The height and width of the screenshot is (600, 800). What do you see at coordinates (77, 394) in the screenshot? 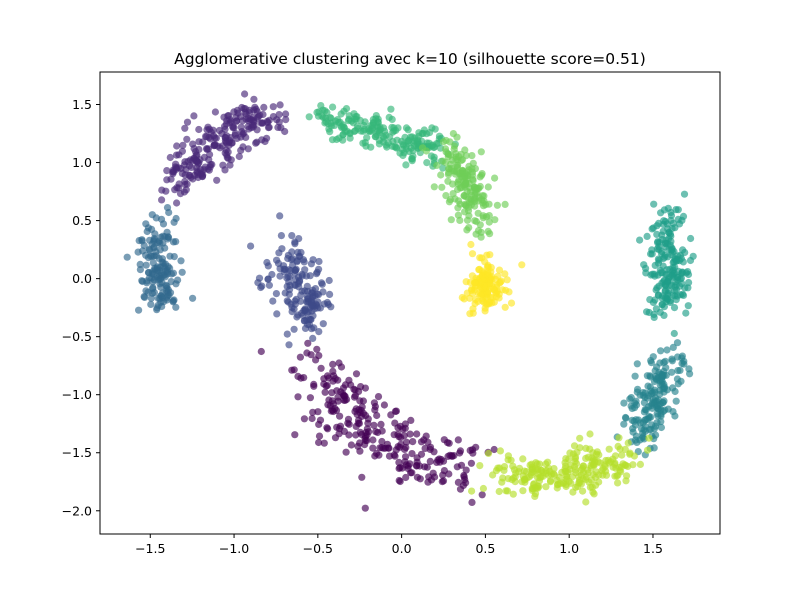
I see `y-tick-label: −1.0` at bounding box center [77, 394].